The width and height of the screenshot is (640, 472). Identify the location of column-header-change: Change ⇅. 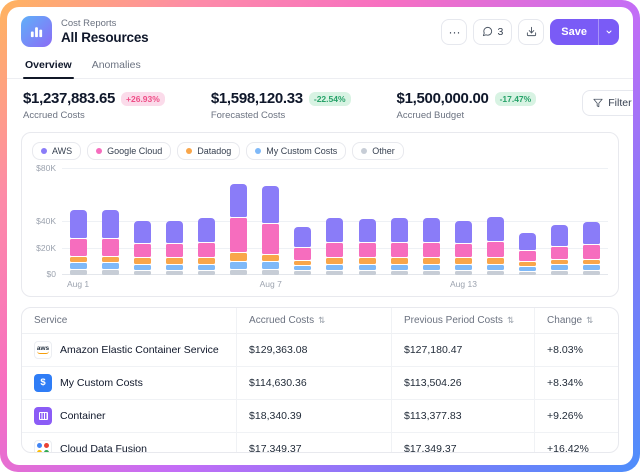
(576, 321).